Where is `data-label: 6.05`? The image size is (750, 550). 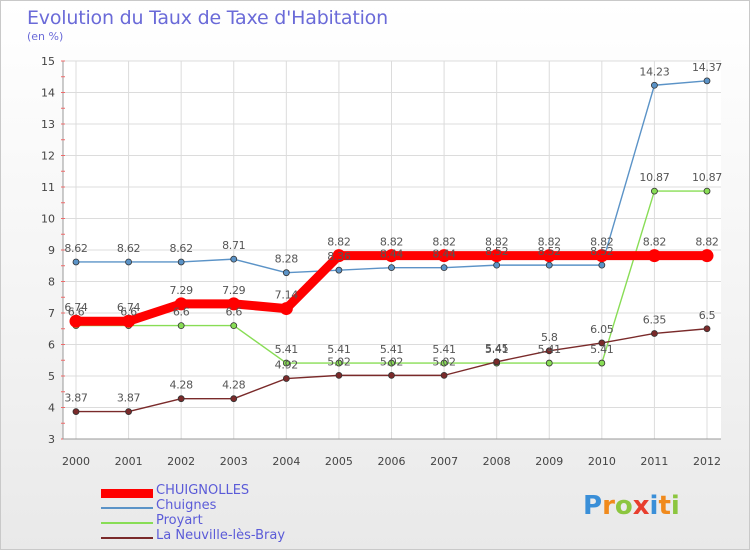
data-label: 6.05 is located at coordinates (602, 329).